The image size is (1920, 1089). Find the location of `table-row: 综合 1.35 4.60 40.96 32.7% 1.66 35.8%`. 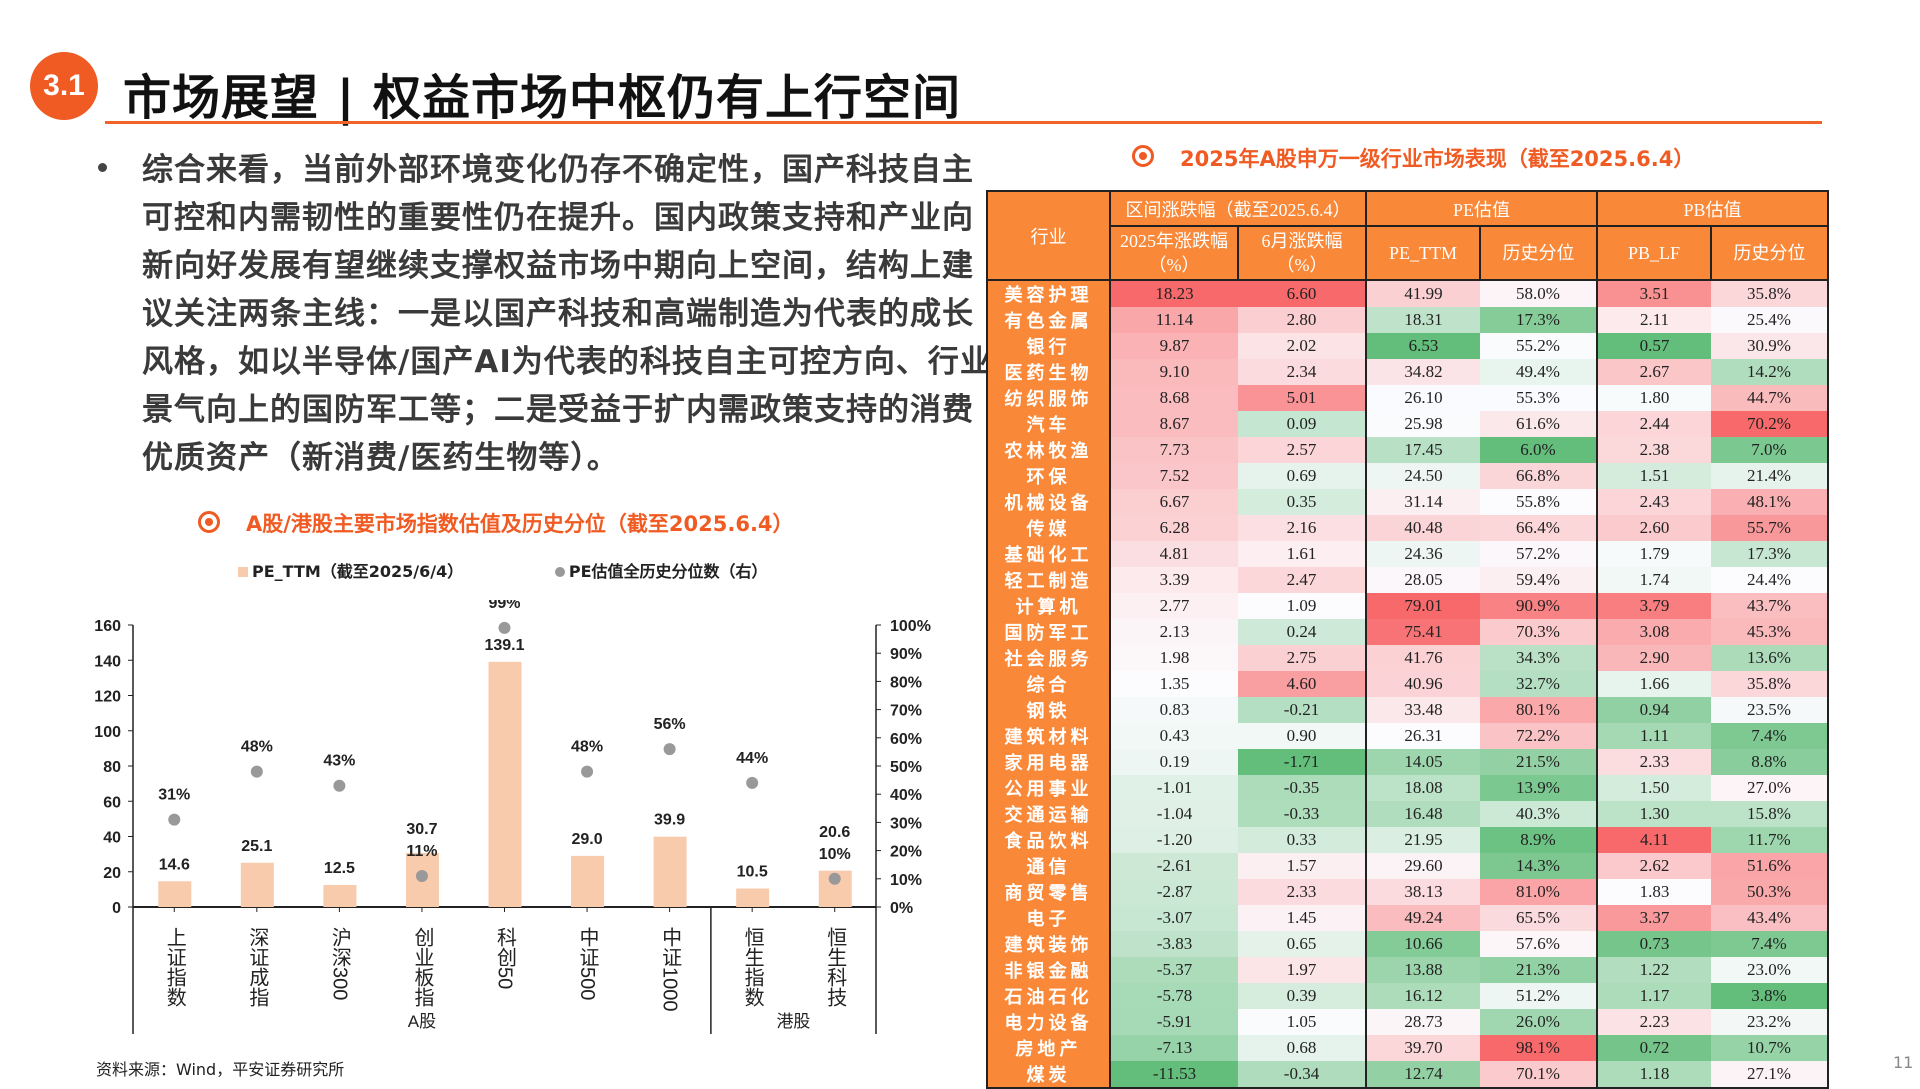

table-row: 综合 1.35 4.60 40.96 32.7% 1.66 35.8% is located at coordinates (1407, 684).